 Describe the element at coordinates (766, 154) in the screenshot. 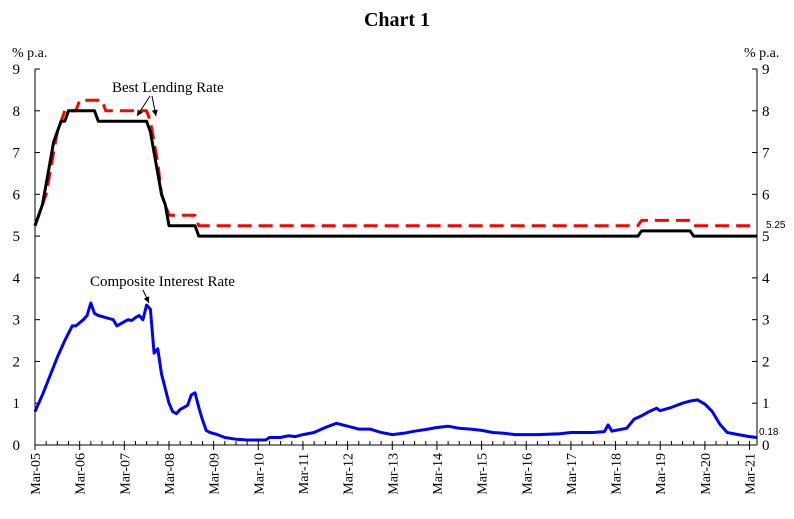

I see `y-tick-label-right: 7` at that location.